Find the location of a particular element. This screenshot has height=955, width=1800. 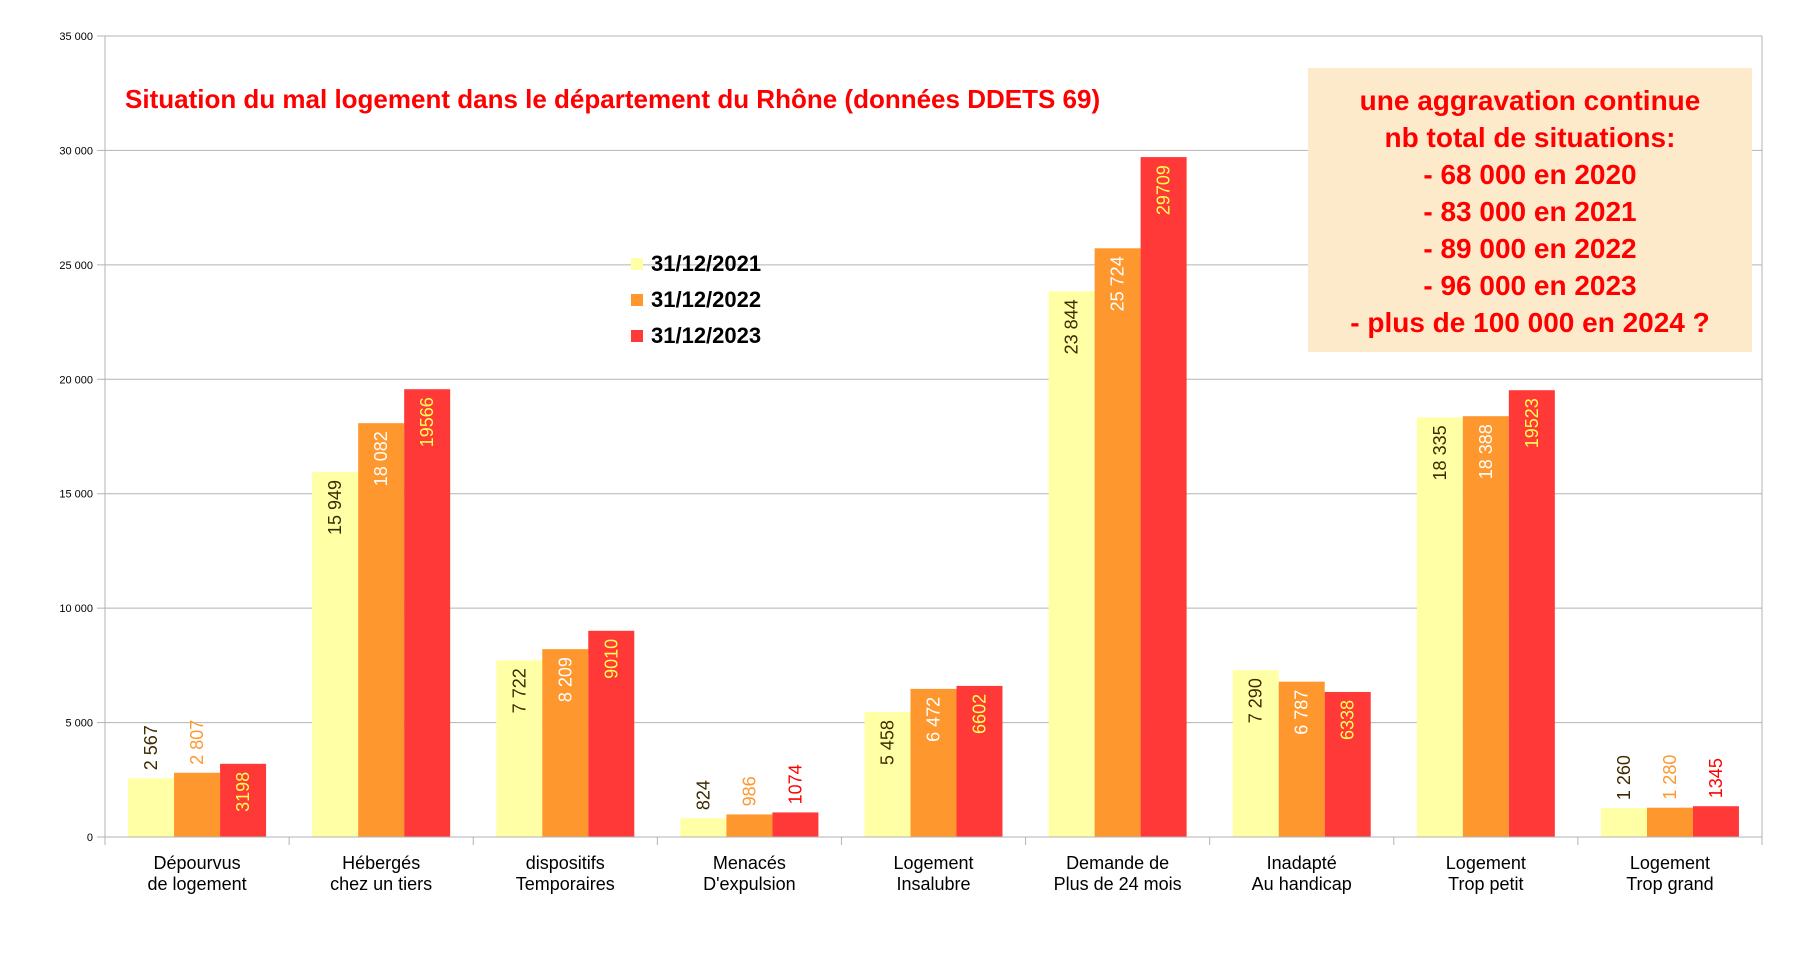

category-label: Hébergés is located at coordinates (381, 863).